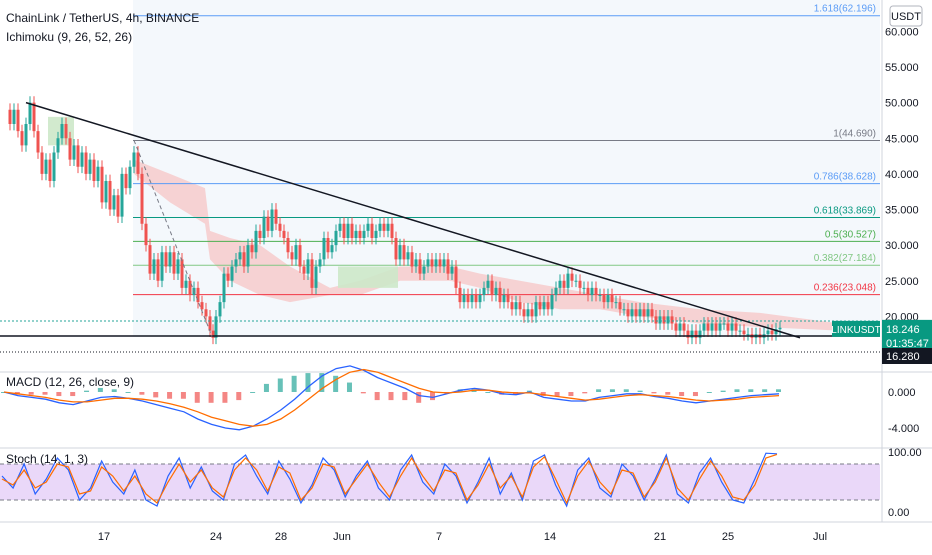 The image size is (932, 555). Describe the element at coordinates (845, 258) in the screenshot. I see `fib-label: 0.382(27.184)` at that location.